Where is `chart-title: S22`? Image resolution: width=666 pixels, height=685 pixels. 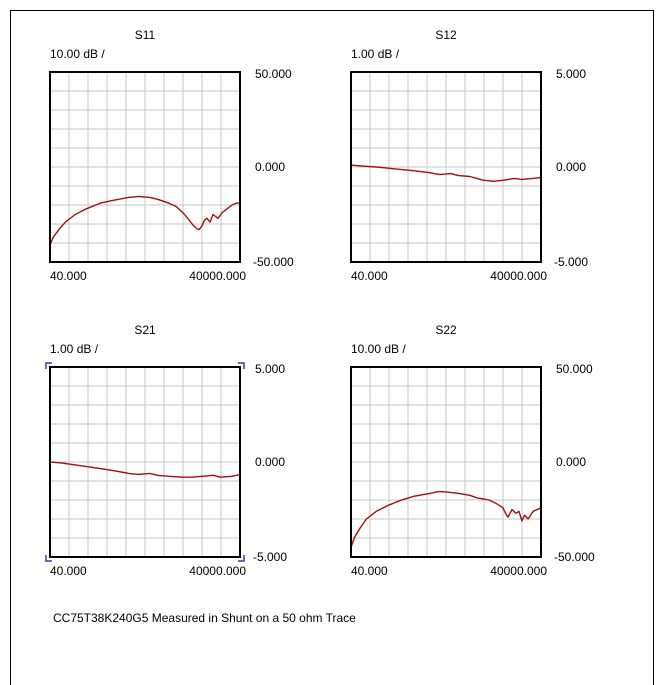 chart-title: S22 is located at coordinates (446, 330).